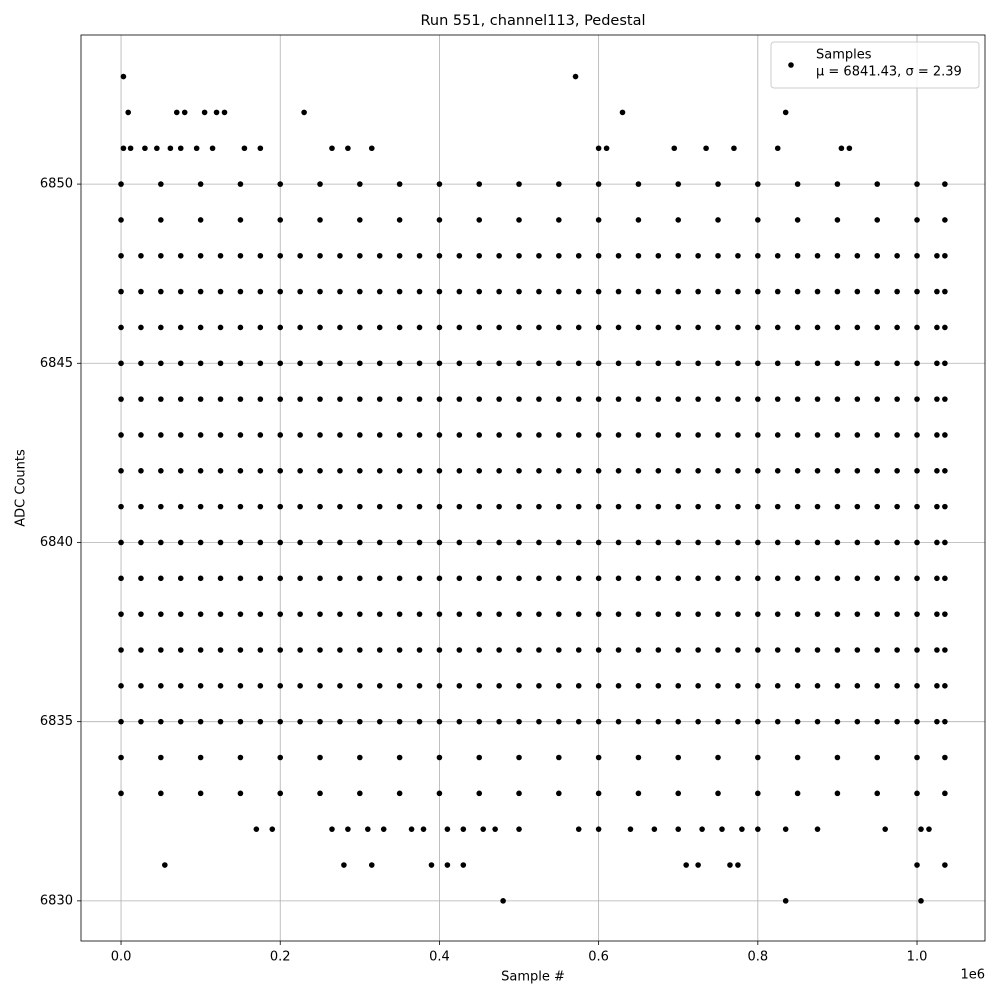 This screenshot has width=1000, height=1004. What do you see at coordinates (21, 488) in the screenshot?
I see `y-axis-label: ADC Counts` at bounding box center [21, 488].